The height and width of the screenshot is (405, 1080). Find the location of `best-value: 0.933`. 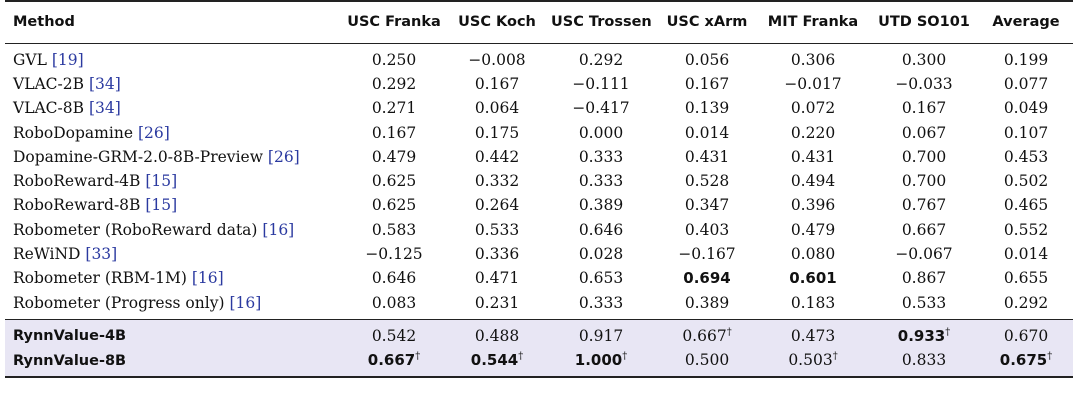

best-value: 0.933 is located at coordinates (921, 335).